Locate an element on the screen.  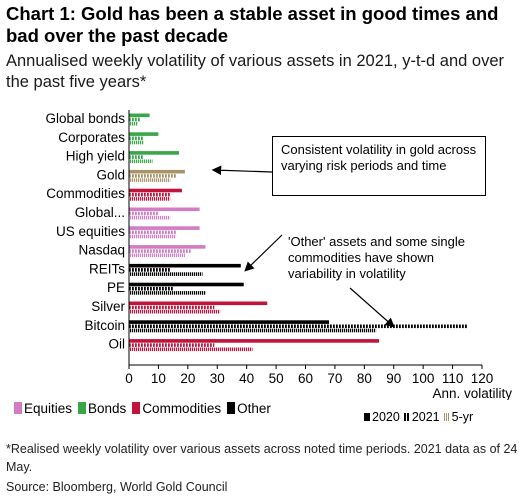
category-label: Bitcoin is located at coordinates (104, 325).